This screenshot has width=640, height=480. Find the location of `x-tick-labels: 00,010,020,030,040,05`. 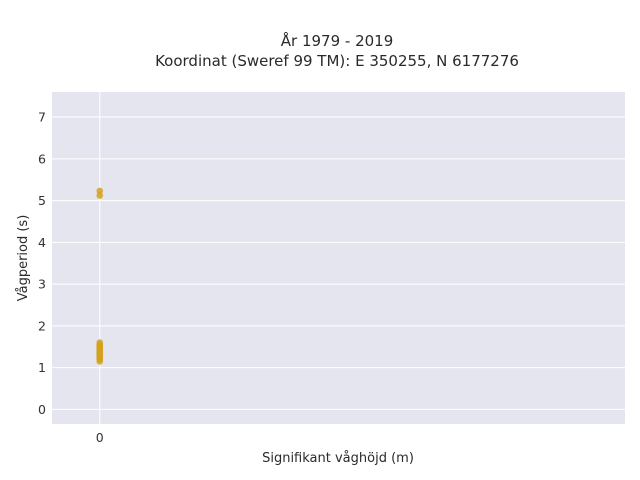

x-tick-labels: 00,010,020,030,040,05 is located at coordinates (100, 437).